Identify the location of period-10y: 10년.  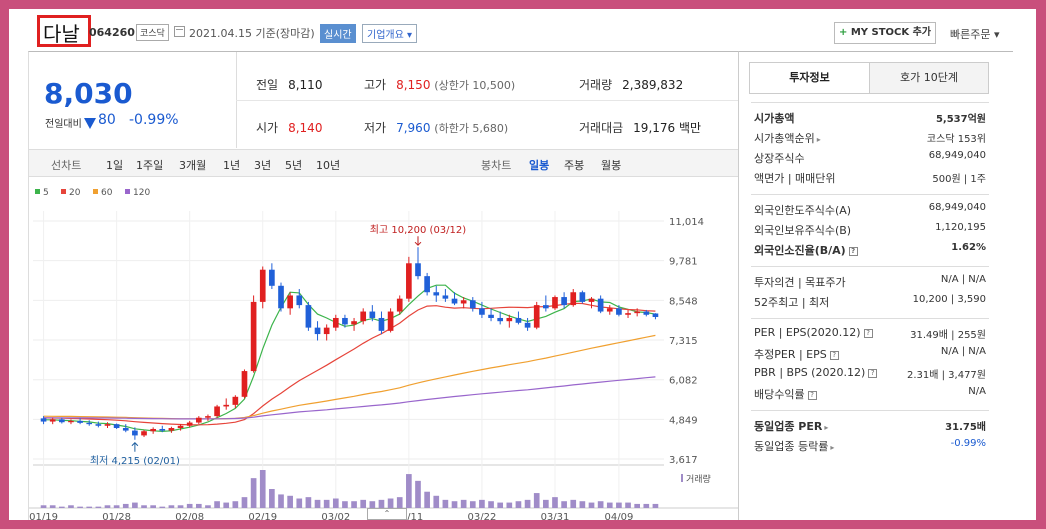
(328, 165).